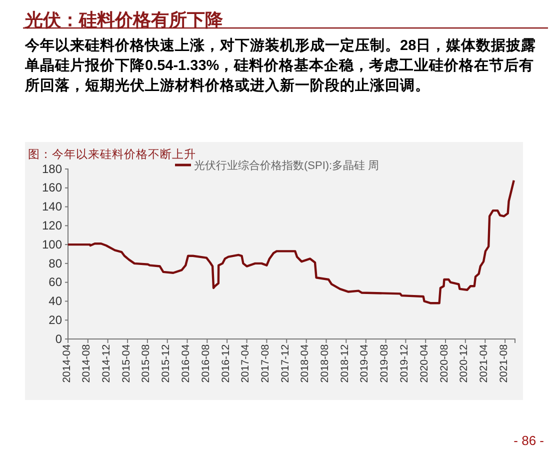  What do you see at coordinates (52, 169) in the screenshot?
I see `y-tick-label: 180` at bounding box center [52, 169].